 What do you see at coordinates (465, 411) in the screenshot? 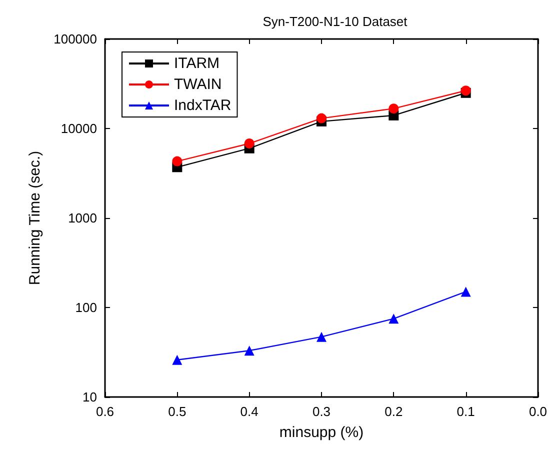
I see `x-tick-label: 0.1` at bounding box center [465, 411].